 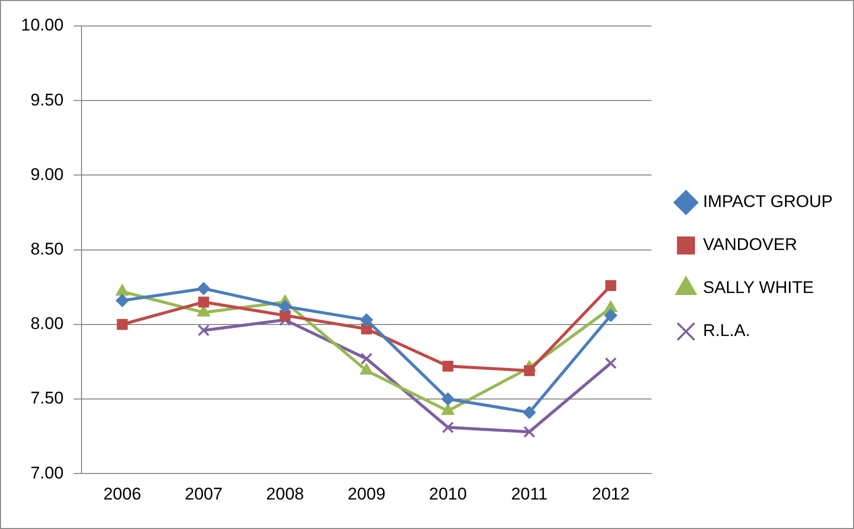 What do you see at coordinates (42, 25) in the screenshot?
I see `y-tick-label: 10.00` at bounding box center [42, 25].